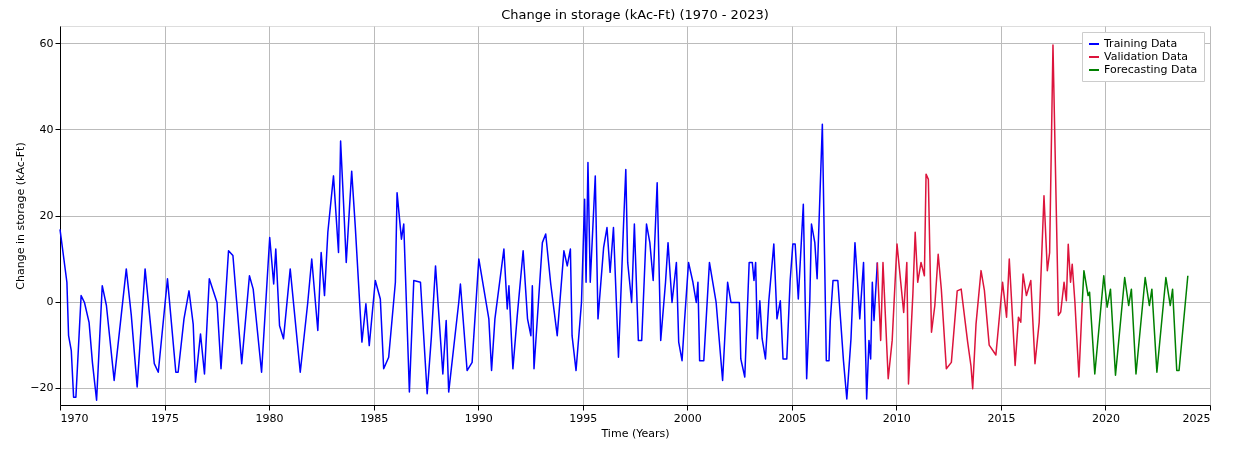 Image resolution: width=1235 pixels, height=453 pixels. What do you see at coordinates (74, 418) in the screenshot?
I see `x-tick-label: 1970` at bounding box center [74, 418].